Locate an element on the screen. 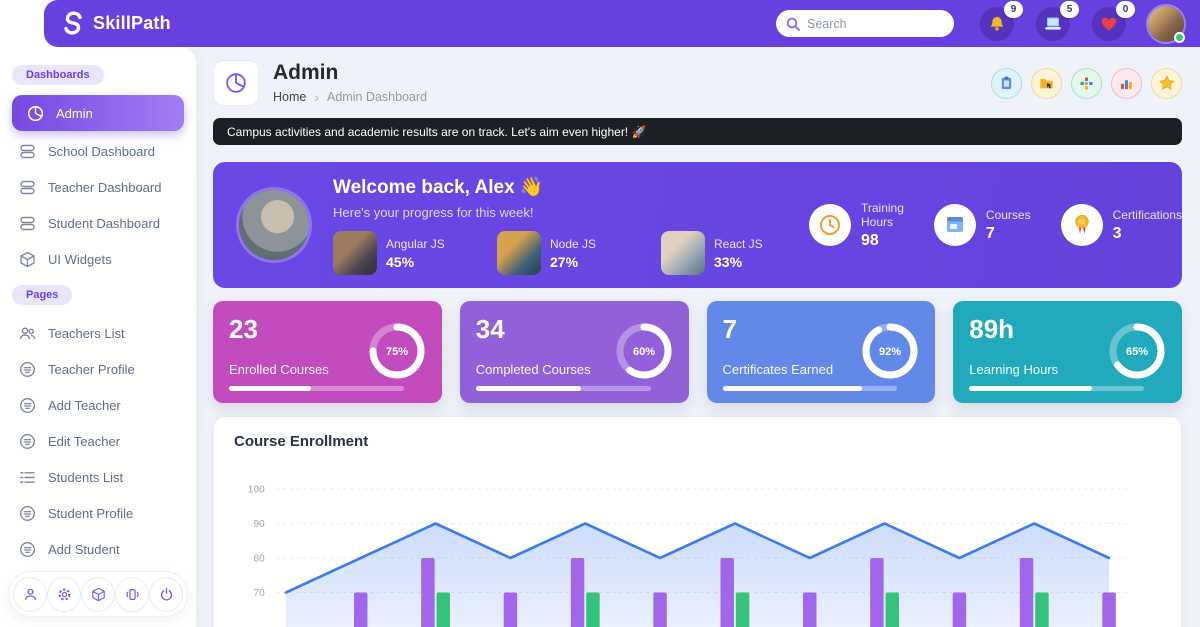 Image resolution: width=1200 pixels, height=627 pixels. breadcrumb-current: Admin Dashboard is located at coordinates (377, 96).